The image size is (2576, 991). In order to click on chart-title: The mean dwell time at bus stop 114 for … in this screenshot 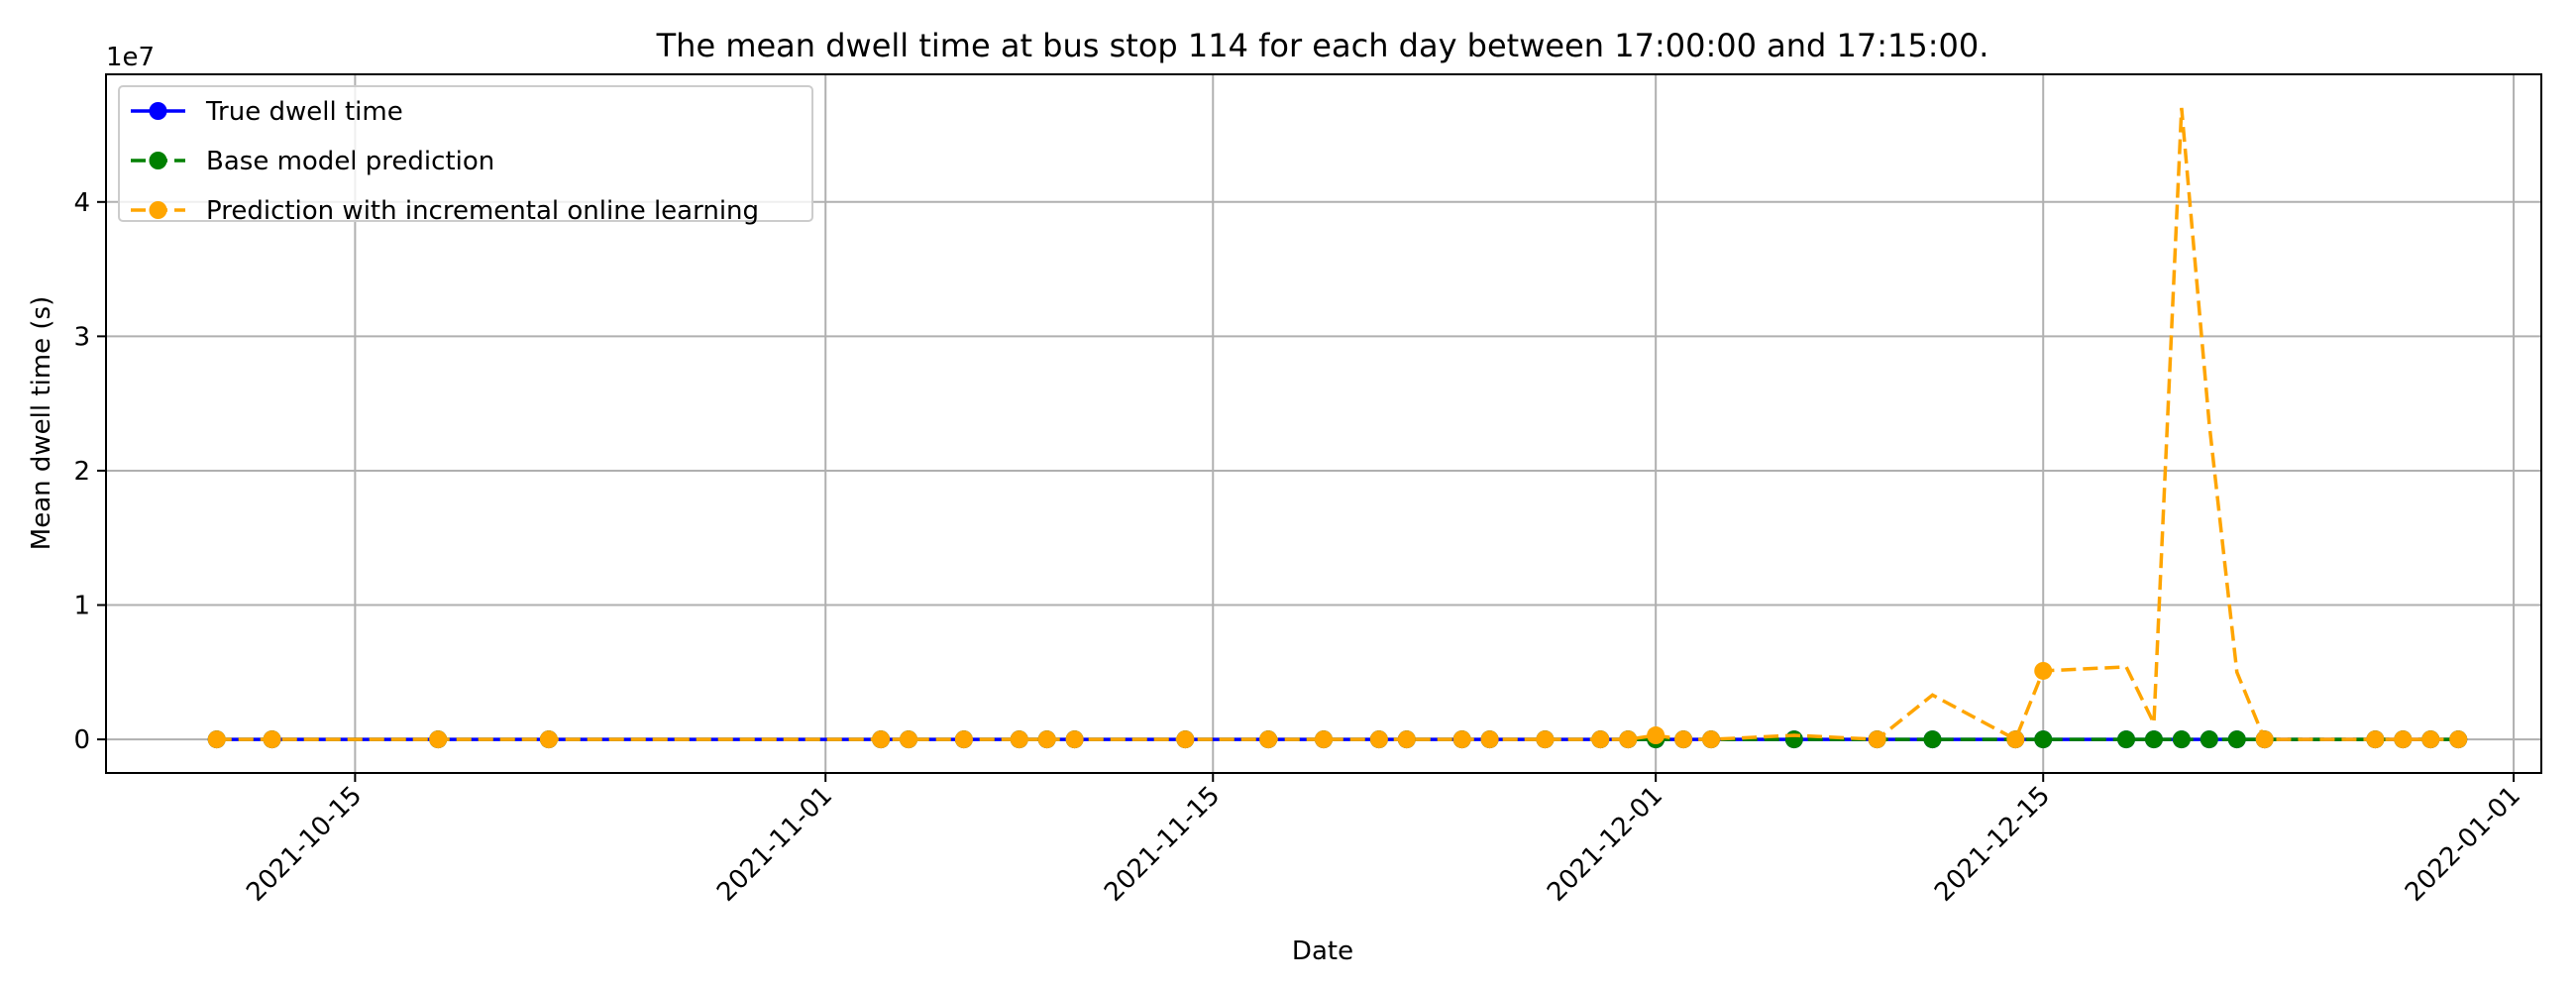, I will do `click(1322, 45)`.